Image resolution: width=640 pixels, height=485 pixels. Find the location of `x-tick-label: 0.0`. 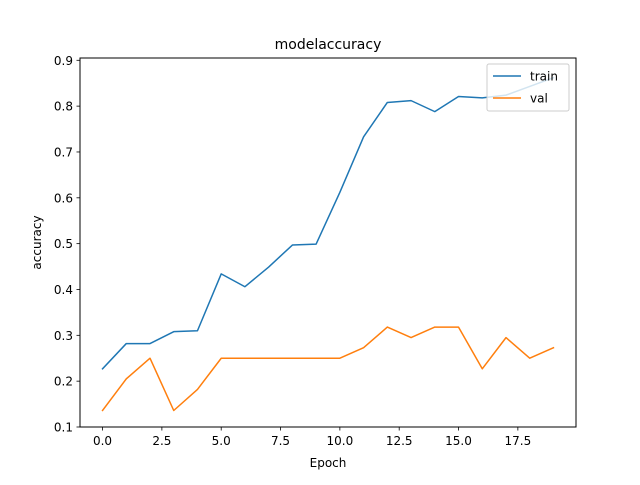

x-tick-label: 0.0 is located at coordinates (102, 441).